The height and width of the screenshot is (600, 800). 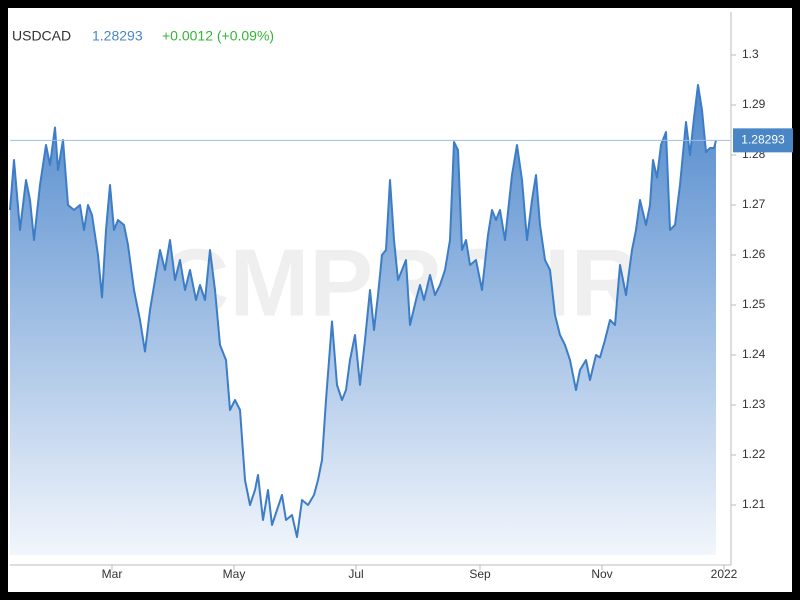 What do you see at coordinates (234, 574) in the screenshot?
I see `x-tick-label: May` at bounding box center [234, 574].